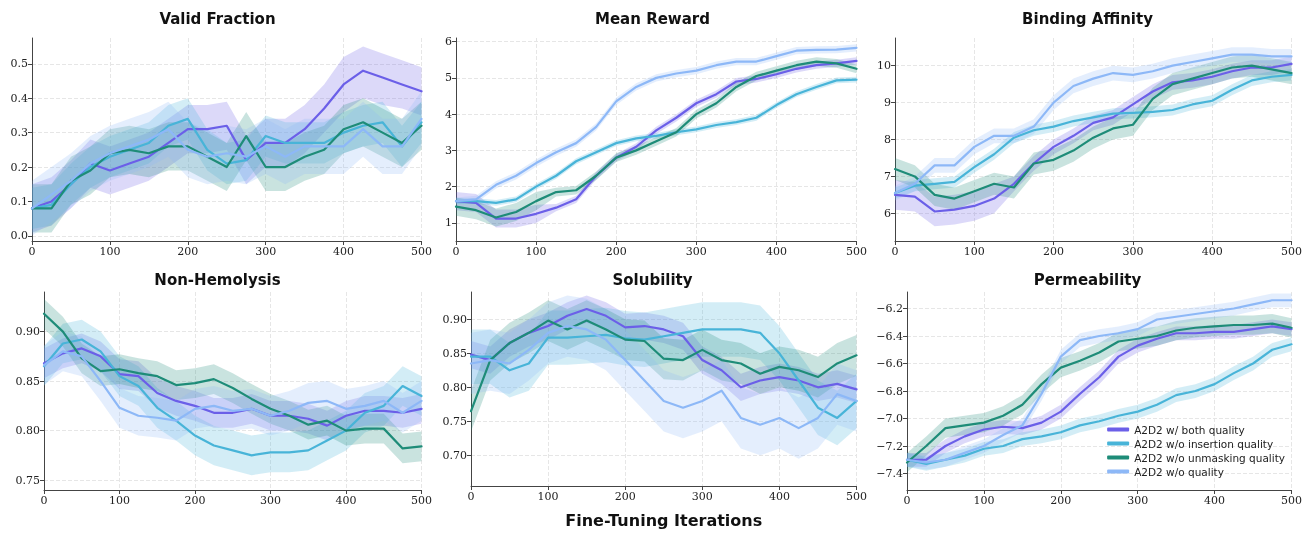 The height and width of the screenshot is (533, 1305). Describe the element at coordinates (19, 64) in the screenshot. I see `y-tick-label: 0.5` at that location.